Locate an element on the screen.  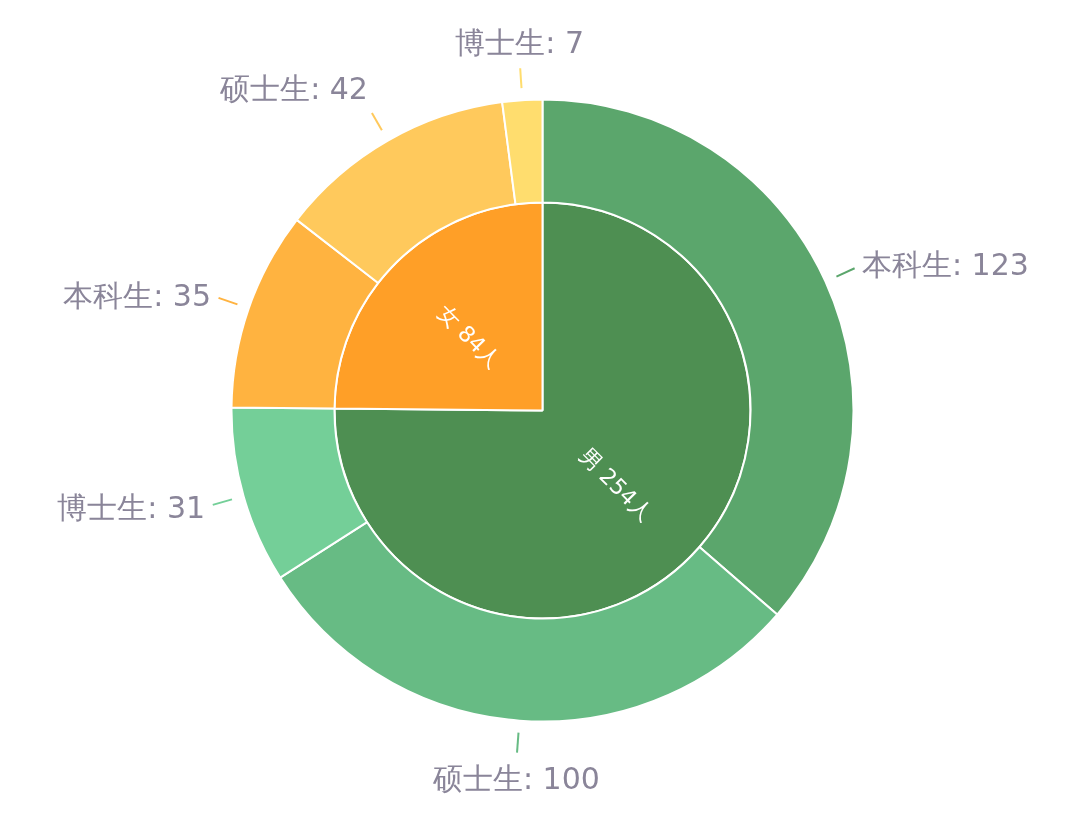
data-label: 硕士生: 42 is located at coordinates (293, 88).